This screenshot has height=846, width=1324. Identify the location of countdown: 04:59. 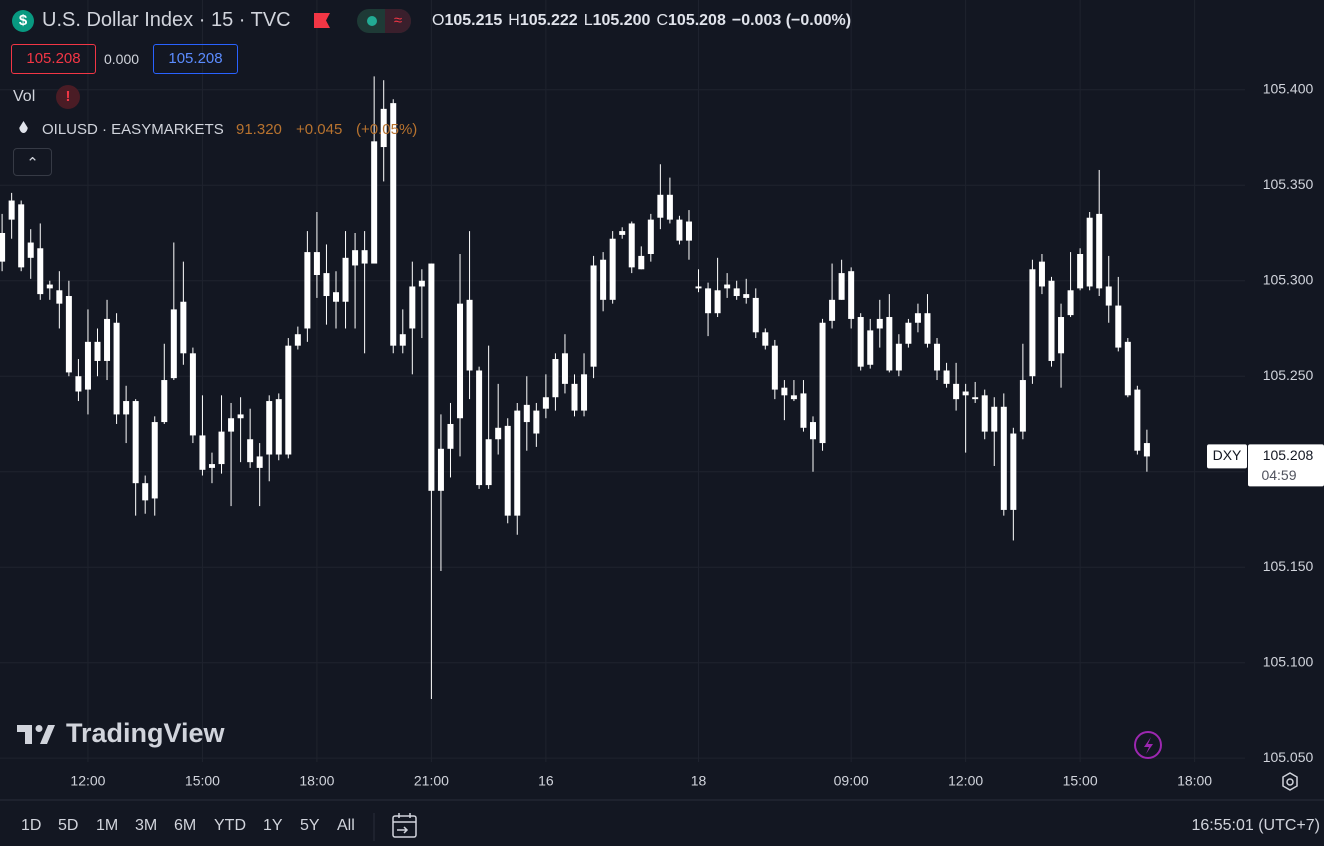
(1278, 475).